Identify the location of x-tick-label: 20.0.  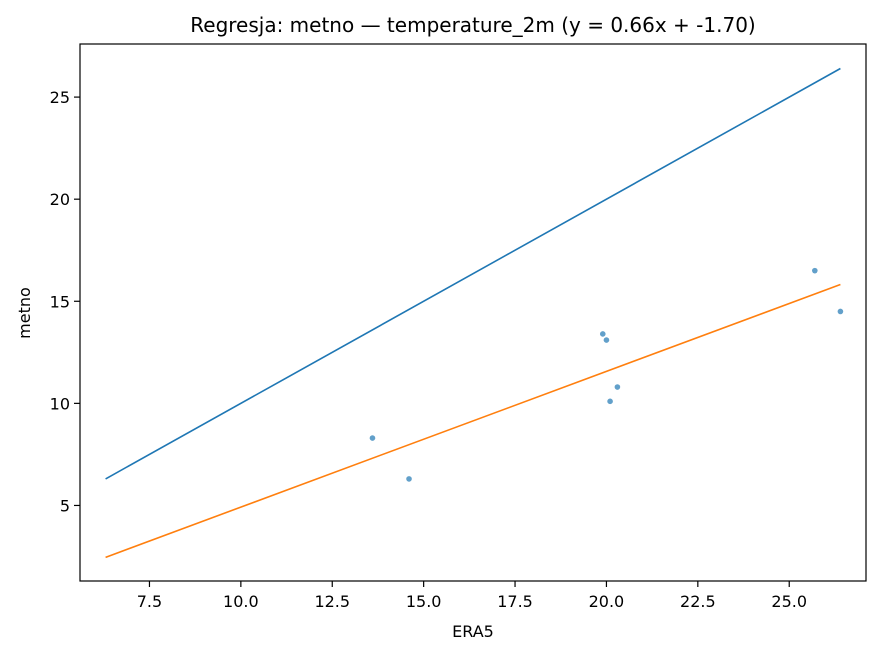
(607, 601).